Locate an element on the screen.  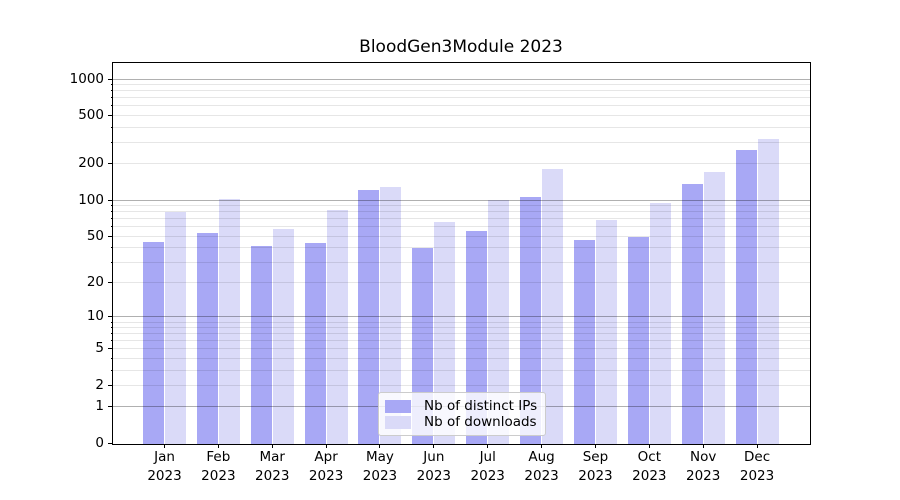
bar-nb-of-downloads-oct-2023 is located at coordinates (660, 323).